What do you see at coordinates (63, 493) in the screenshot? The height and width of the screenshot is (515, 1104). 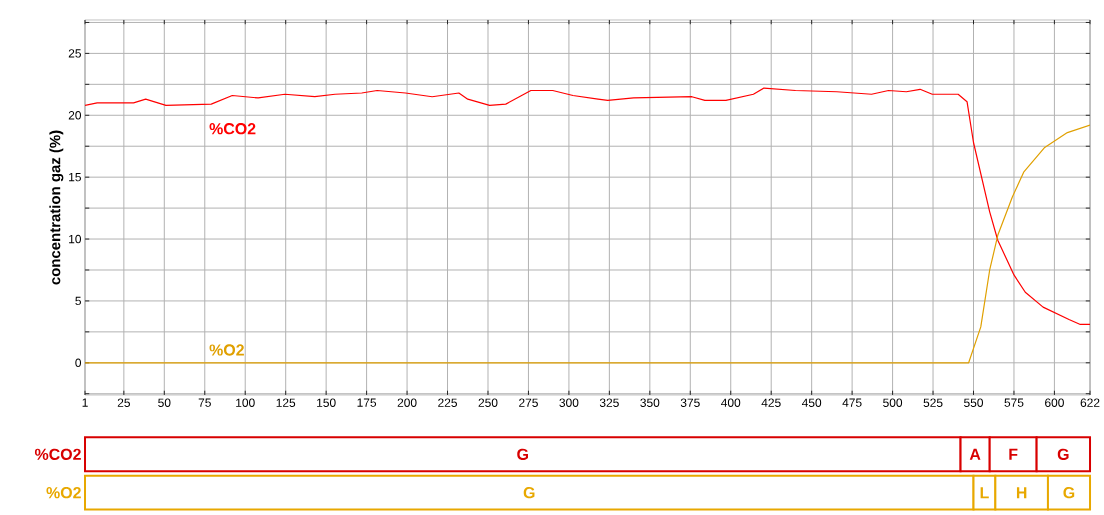 I see `y-tick-label: %O2` at bounding box center [63, 493].